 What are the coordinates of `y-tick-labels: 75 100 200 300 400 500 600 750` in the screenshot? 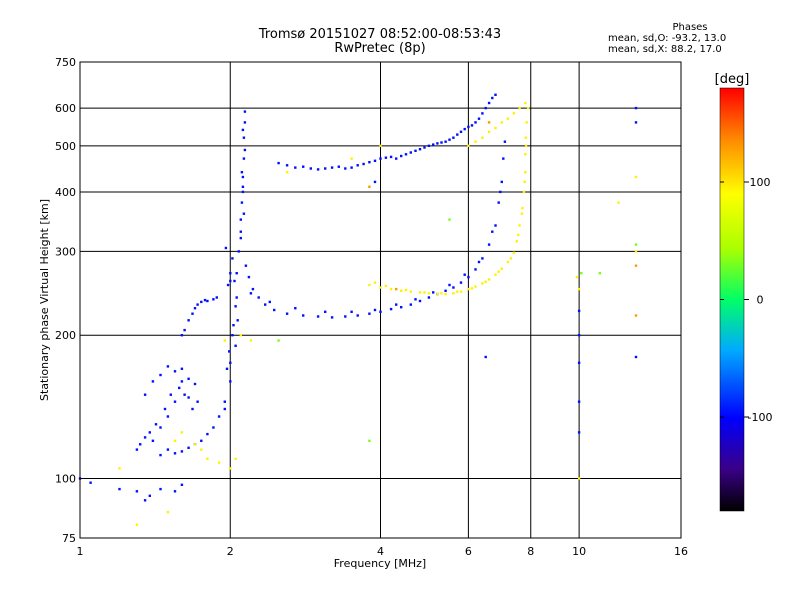 It's located at (65, 300).